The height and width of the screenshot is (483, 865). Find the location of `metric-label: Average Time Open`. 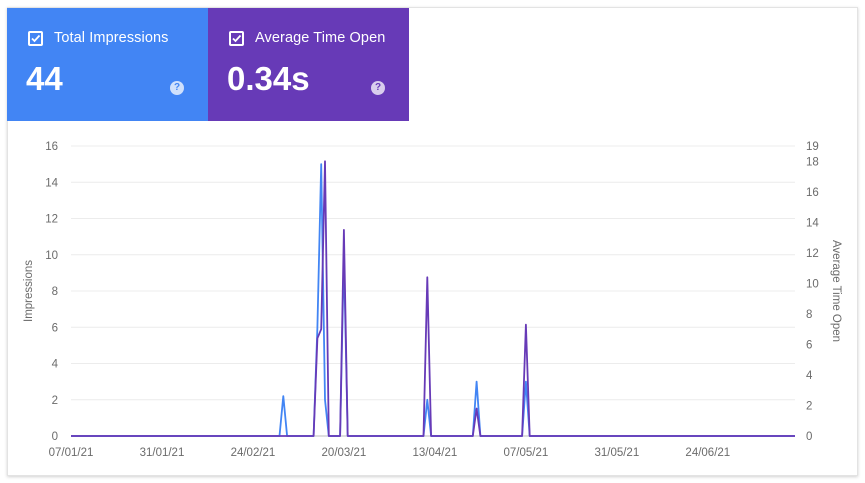

metric-label: Average Time Open is located at coordinates (320, 38).